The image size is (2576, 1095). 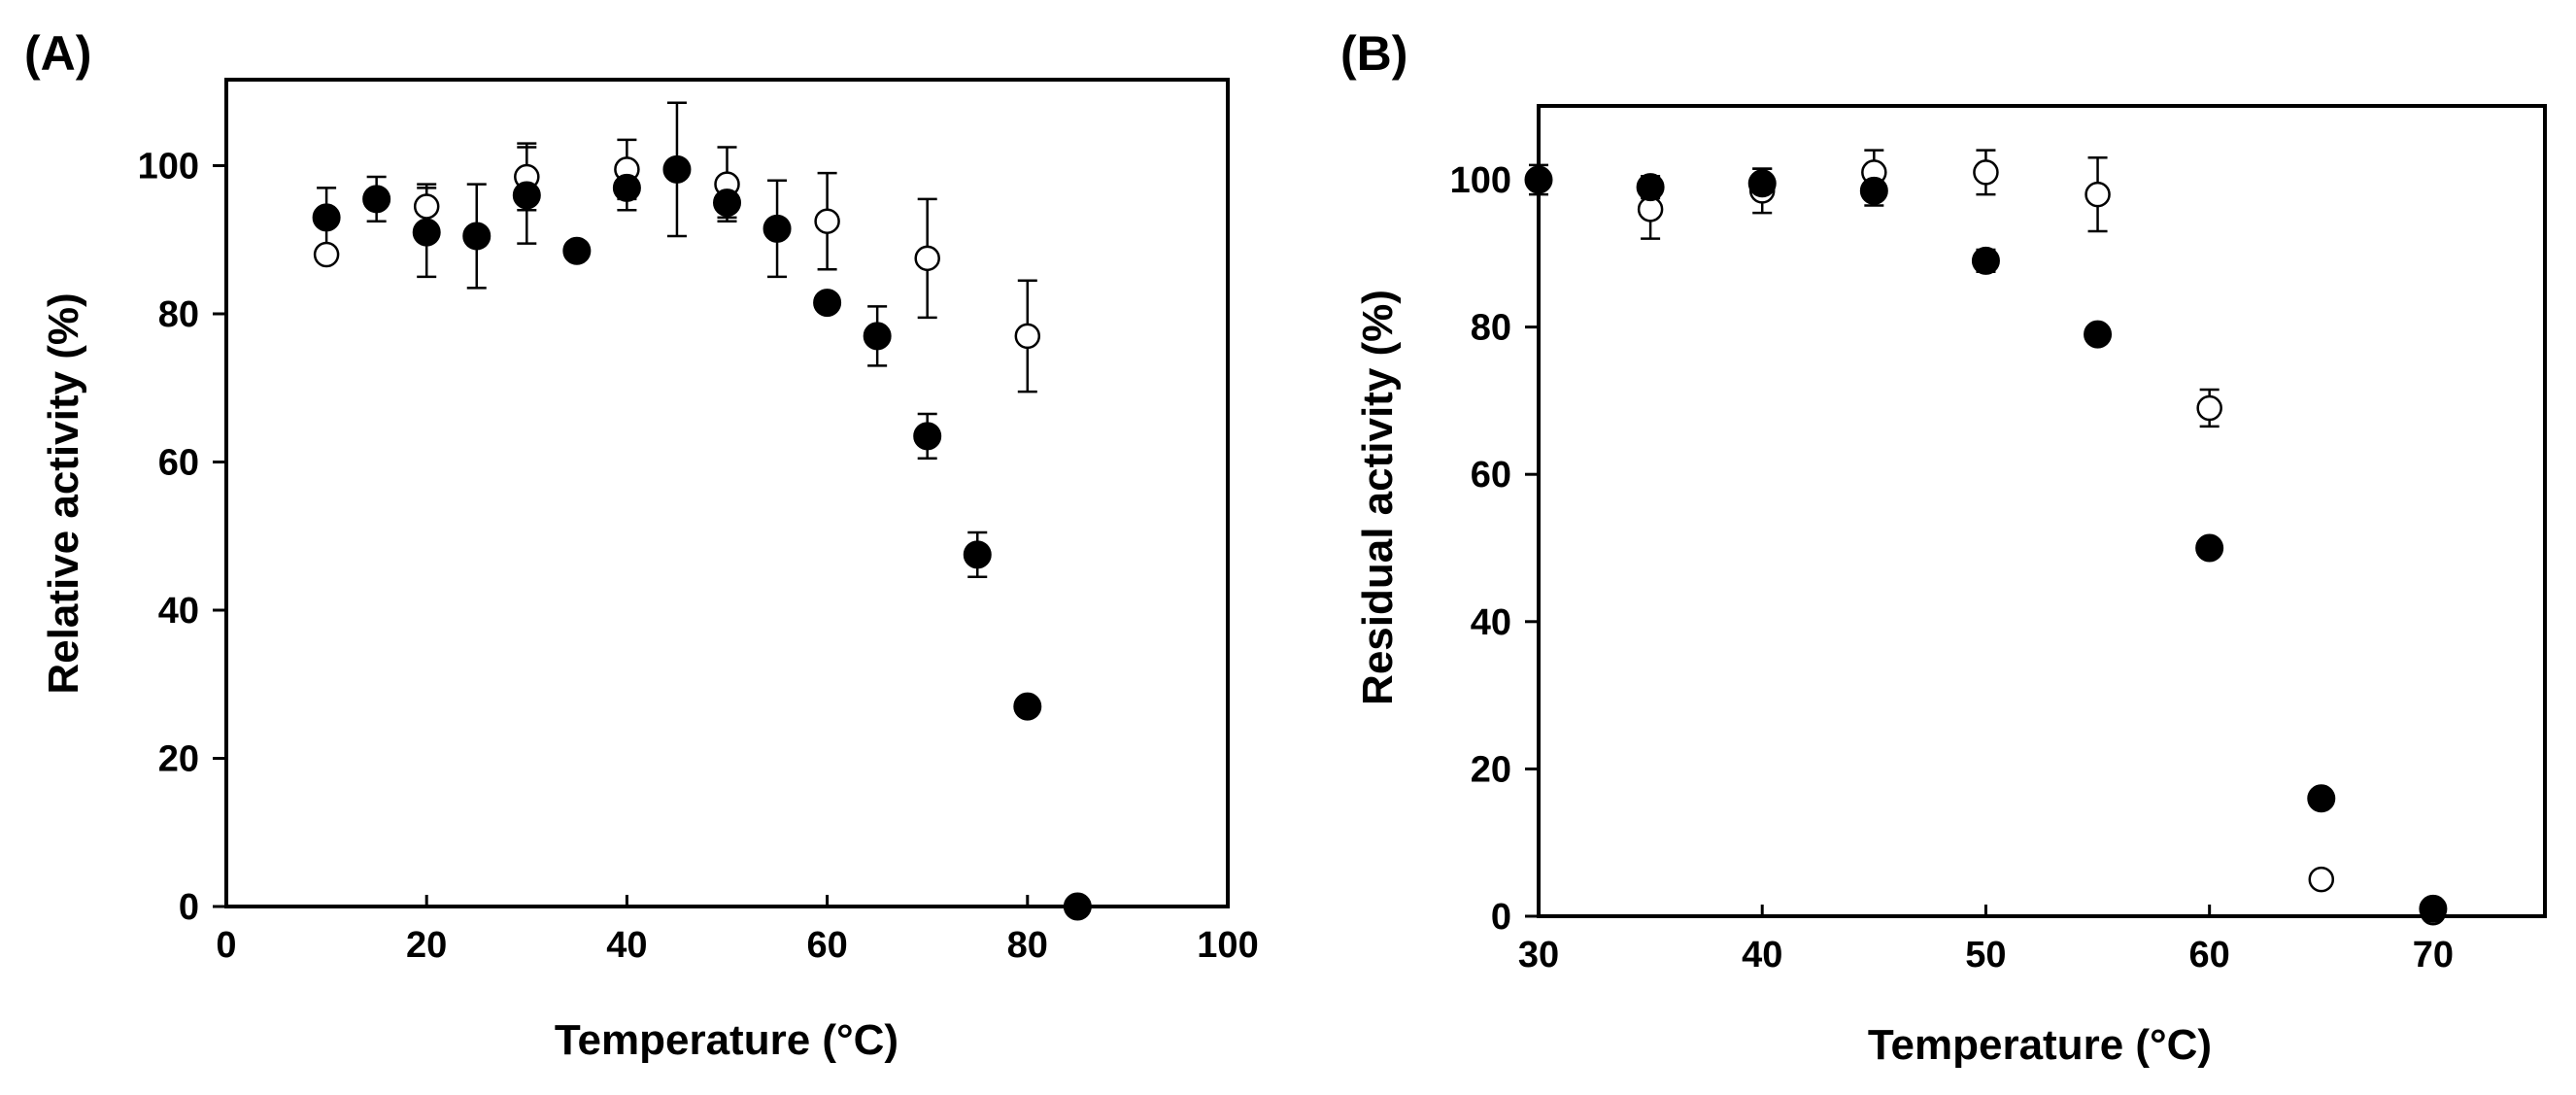 I want to click on panel-a-y-tick-label: 20, so click(x=178, y=759).